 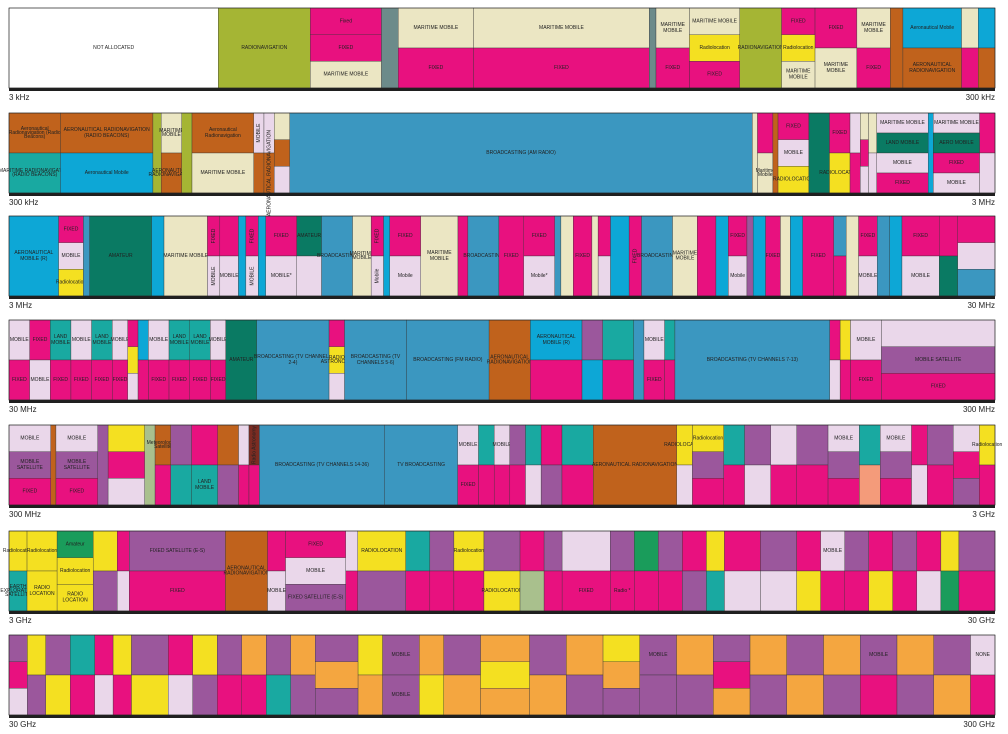 I want to click on band: FIXED Mobile, so click(x=405, y=256).